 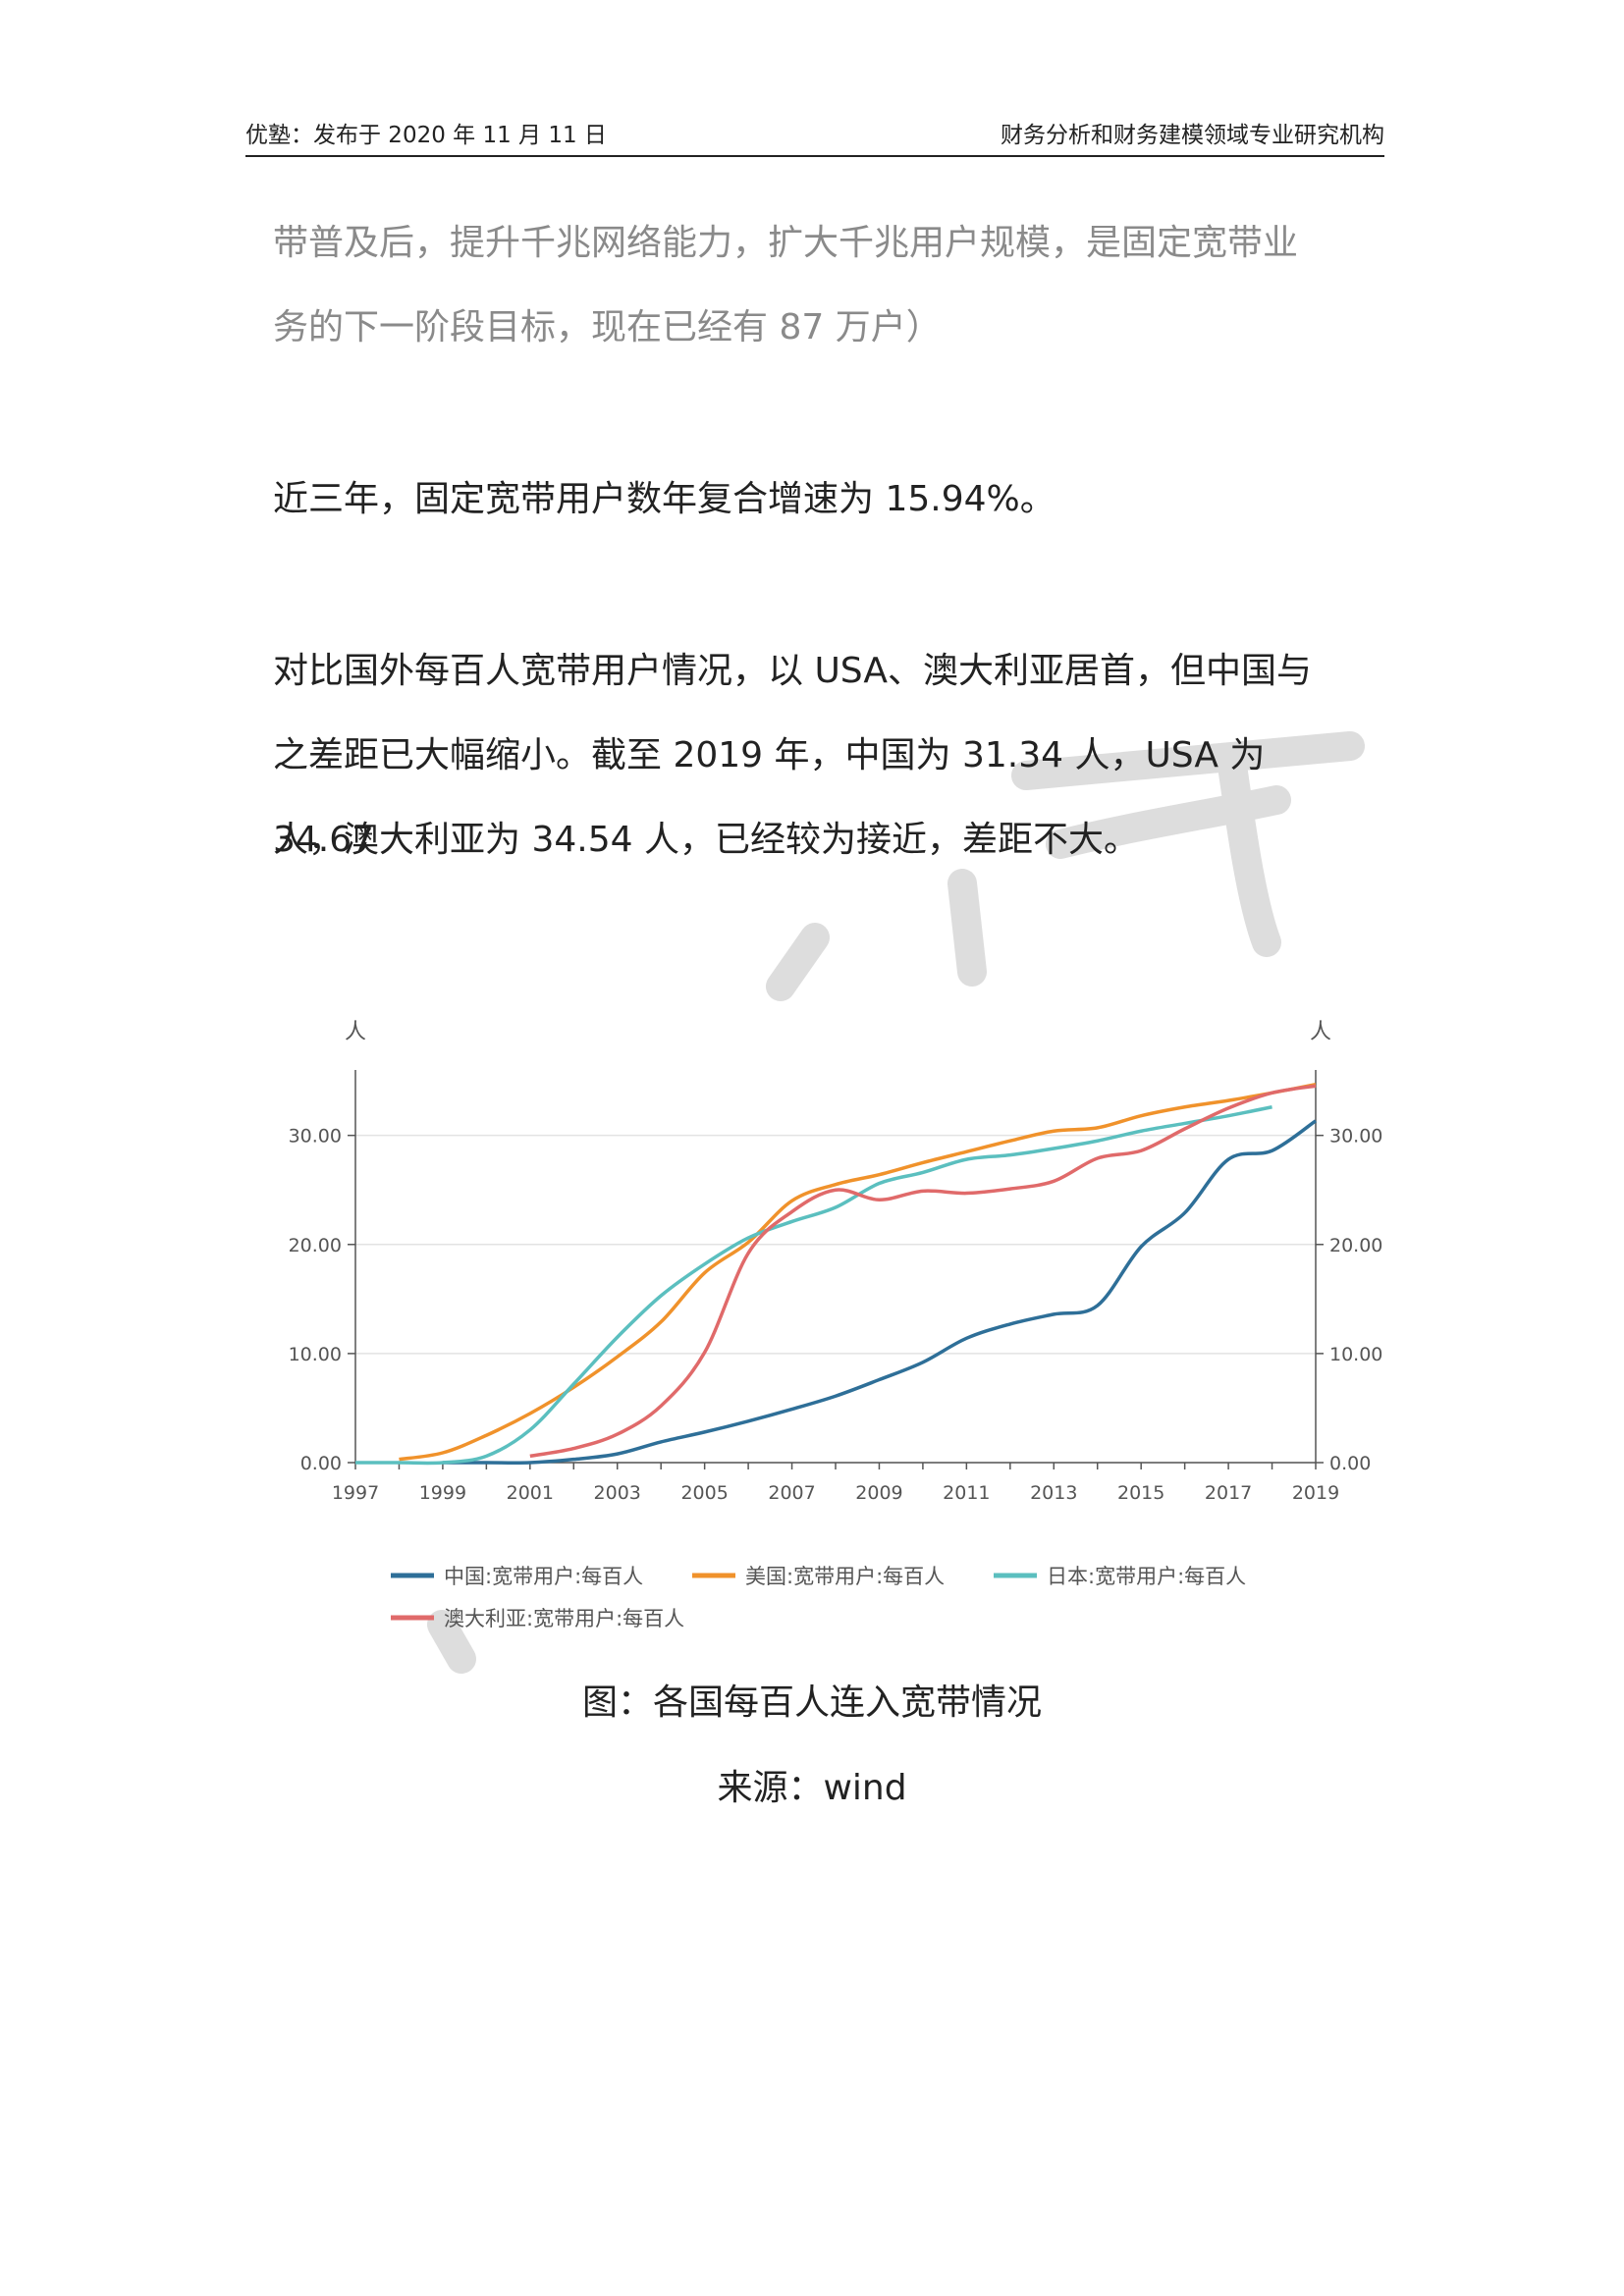 What do you see at coordinates (564, 1618) in the screenshot?
I see `legend-label-3: 澳大利亚:宽带用户:每百人` at bounding box center [564, 1618].